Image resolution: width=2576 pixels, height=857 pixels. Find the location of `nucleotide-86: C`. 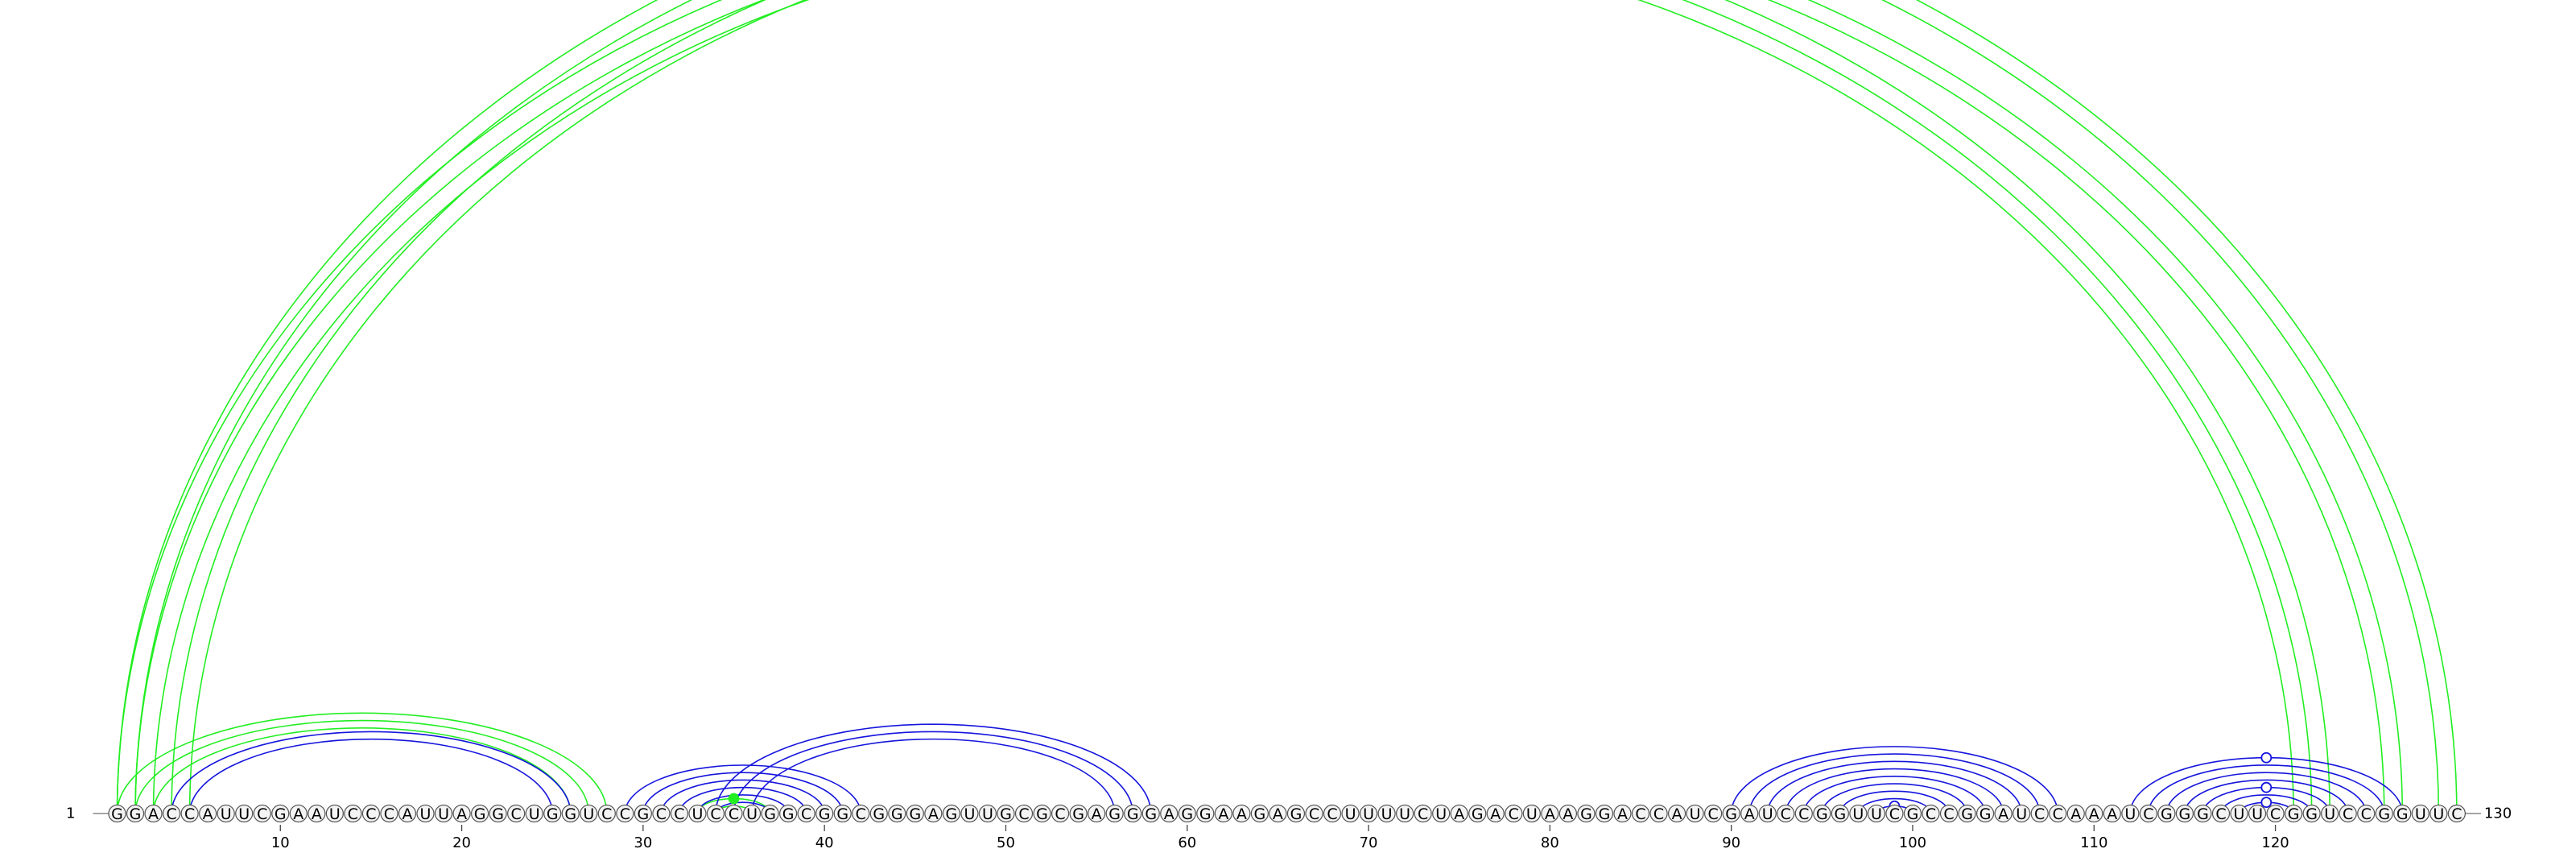

nucleotide-86: C is located at coordinates (1658, 813).